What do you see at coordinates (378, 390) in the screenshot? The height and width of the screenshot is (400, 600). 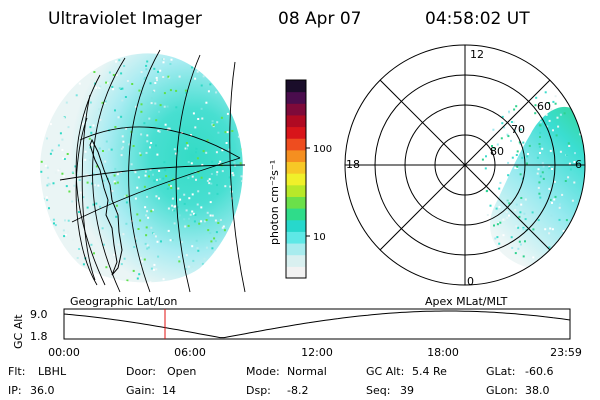 I see `status-seq-label: Seq:` at bounding box center [378, 390].